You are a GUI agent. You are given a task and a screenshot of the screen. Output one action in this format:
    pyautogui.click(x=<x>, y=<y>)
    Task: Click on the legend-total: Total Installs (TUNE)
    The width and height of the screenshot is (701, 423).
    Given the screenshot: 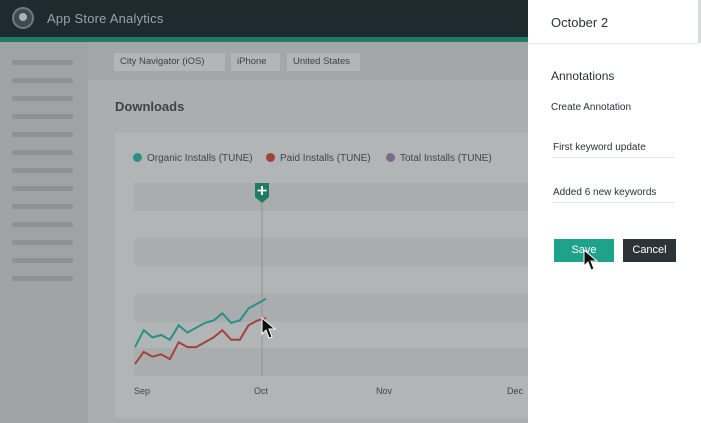 What is the action you would take?
    pyautogui.click(x=439, y=158)
    